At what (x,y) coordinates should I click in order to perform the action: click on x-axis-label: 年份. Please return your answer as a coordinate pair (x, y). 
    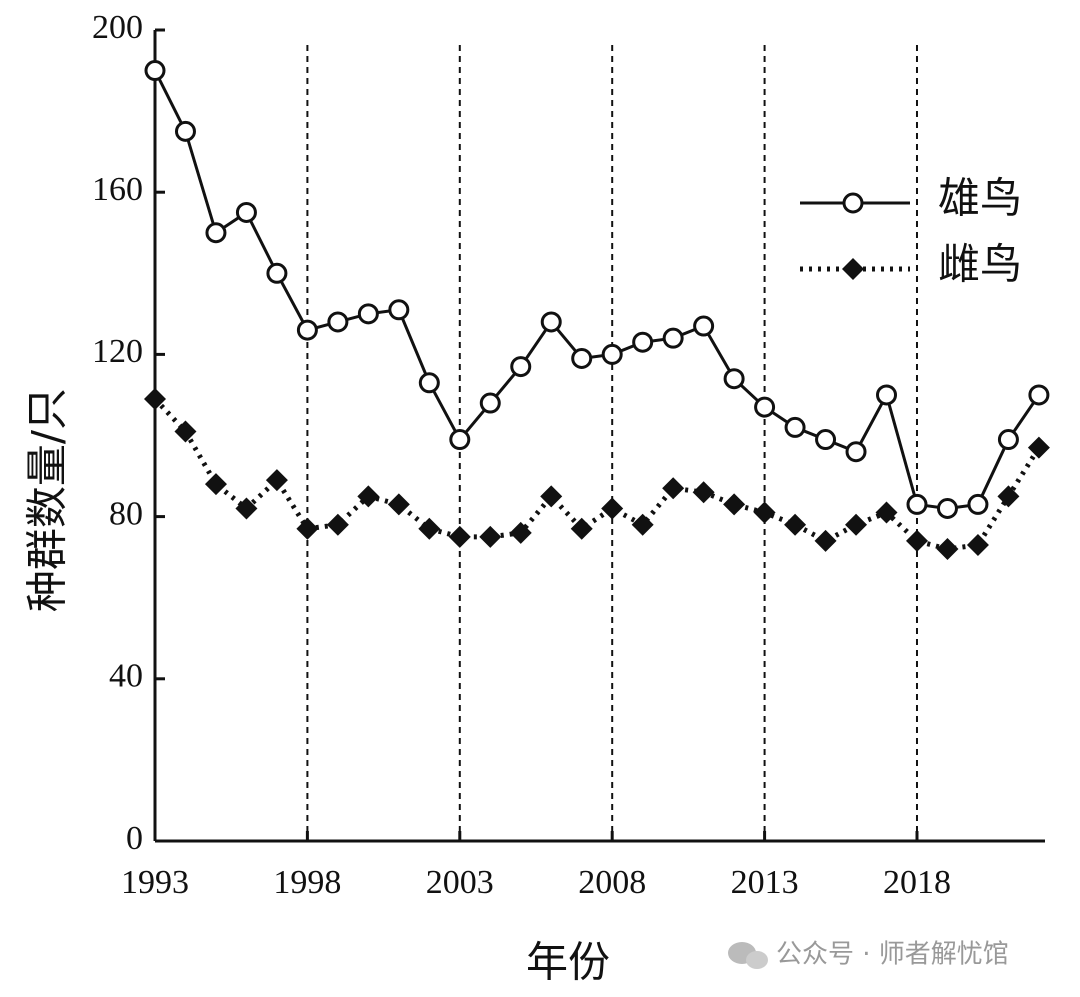
    Looking at the image, I should click on (568, 962).